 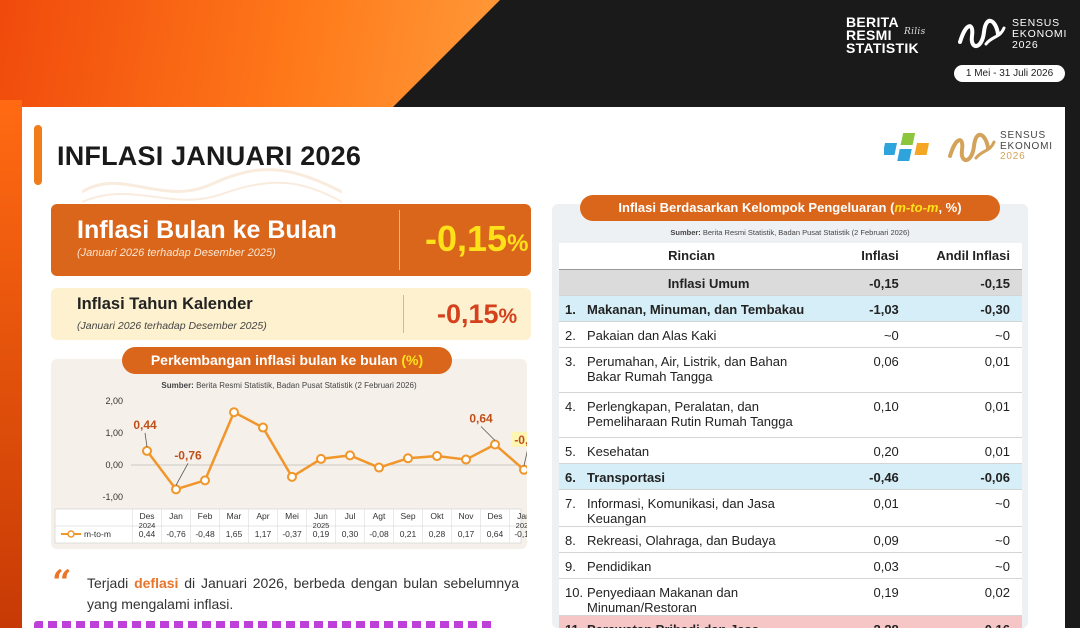 I want to click on x-tick-label: Feb, so click(x=205, y=516).